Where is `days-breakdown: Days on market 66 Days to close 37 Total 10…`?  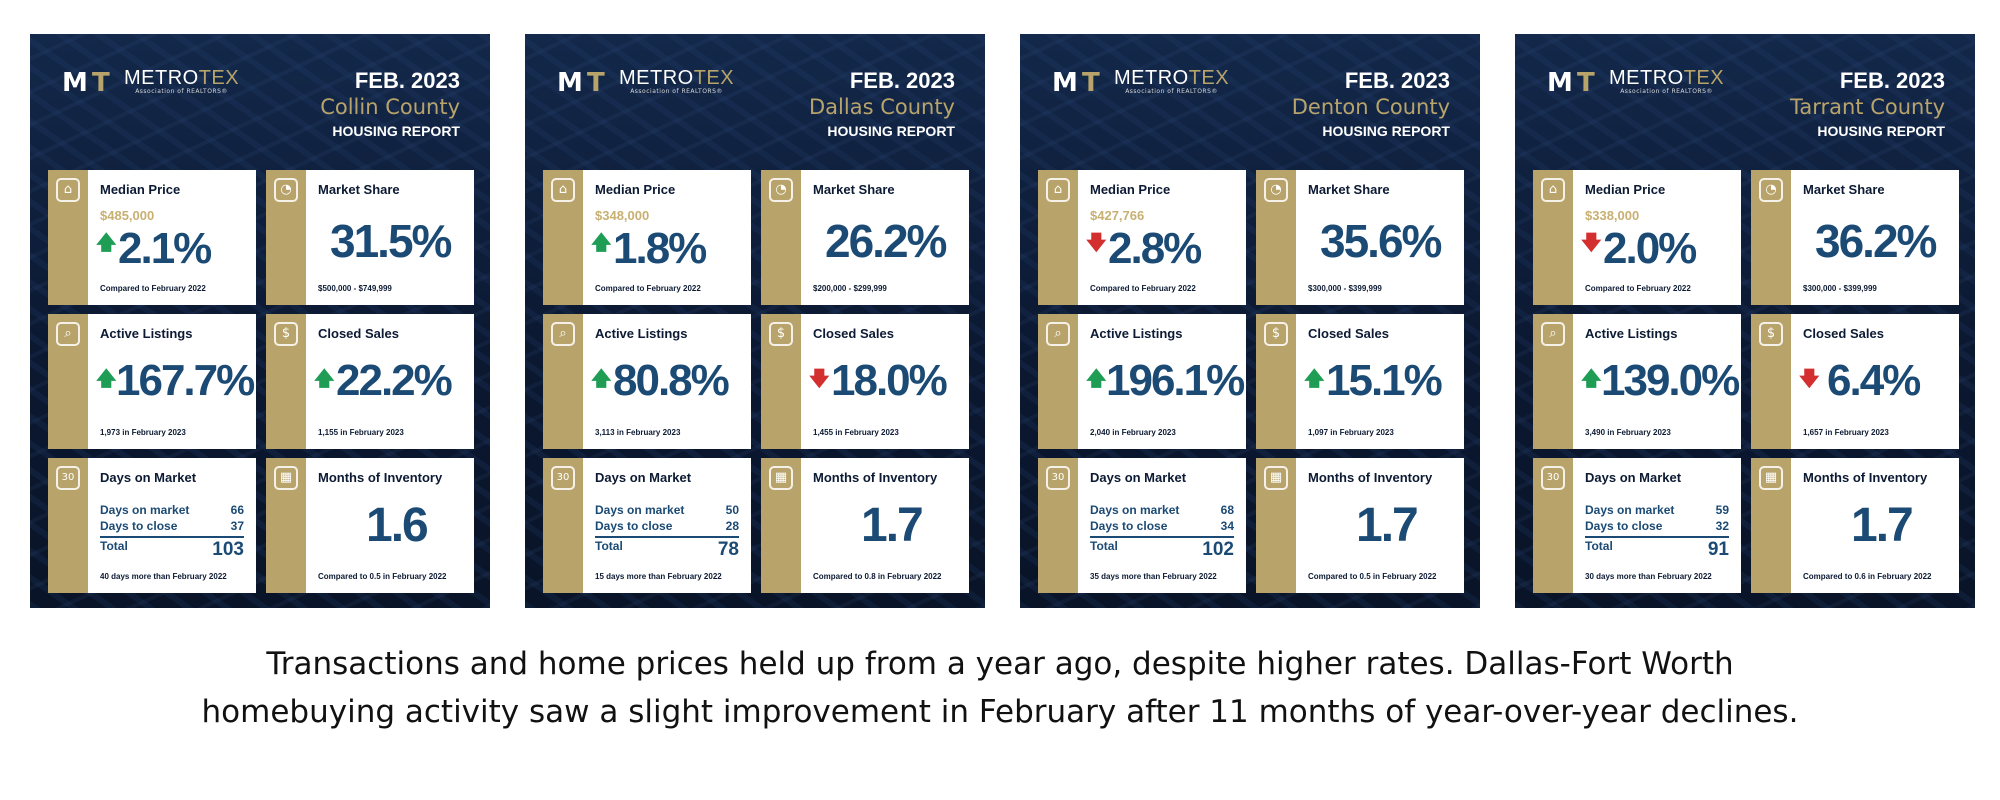 days-breakdown: Days on market 66 Days to close 37 Total 10… is located at coordinates (172, 531).